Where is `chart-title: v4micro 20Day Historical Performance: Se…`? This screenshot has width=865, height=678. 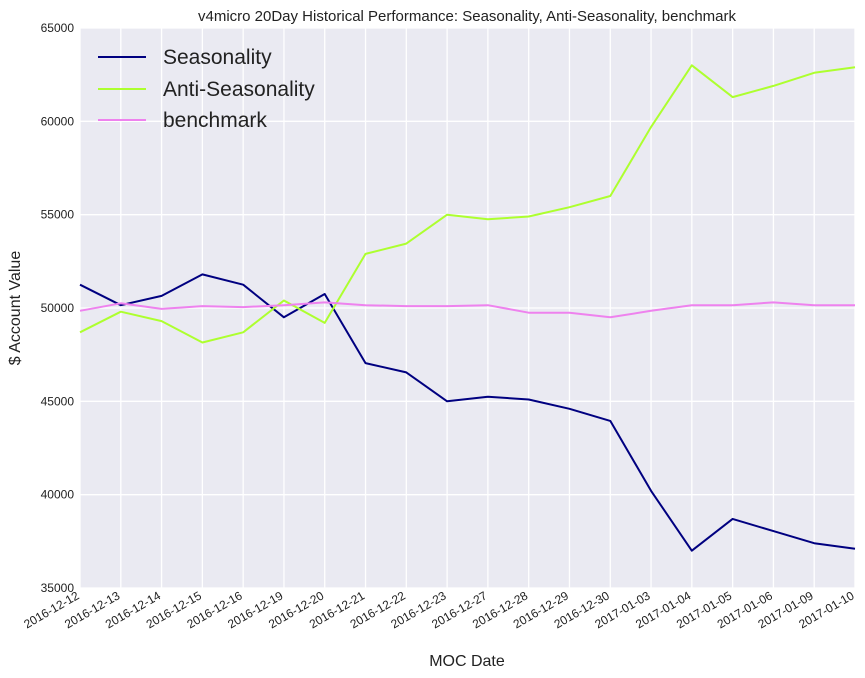 chart-title: v4micro 20Day Historical Performance: Se… is located at coordinates (467, 16).